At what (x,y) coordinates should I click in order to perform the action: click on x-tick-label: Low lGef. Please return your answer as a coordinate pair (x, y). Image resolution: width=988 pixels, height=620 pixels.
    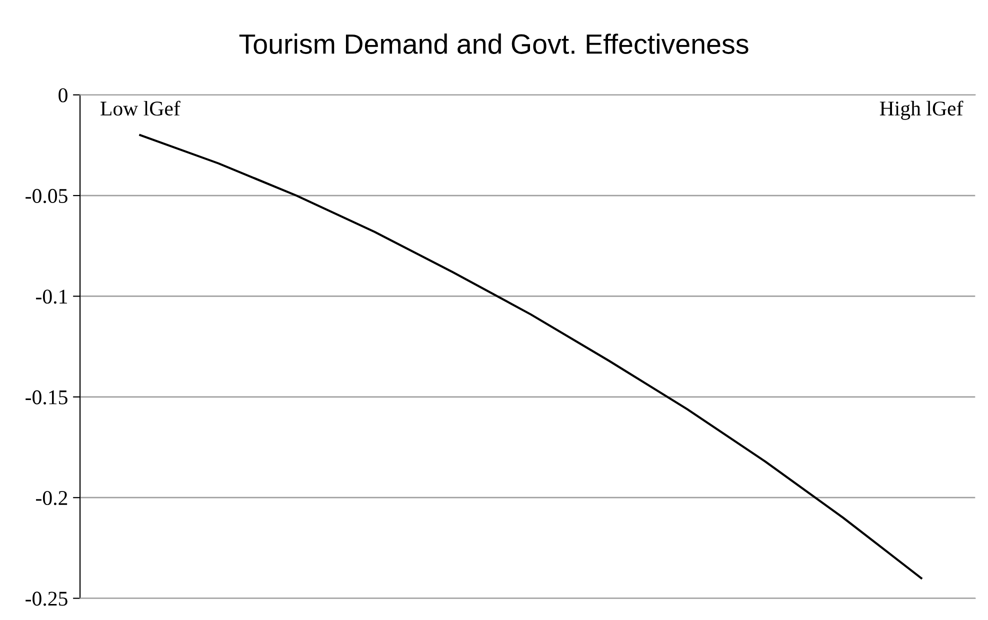
    Looking at the image, I should click on (140, 108).